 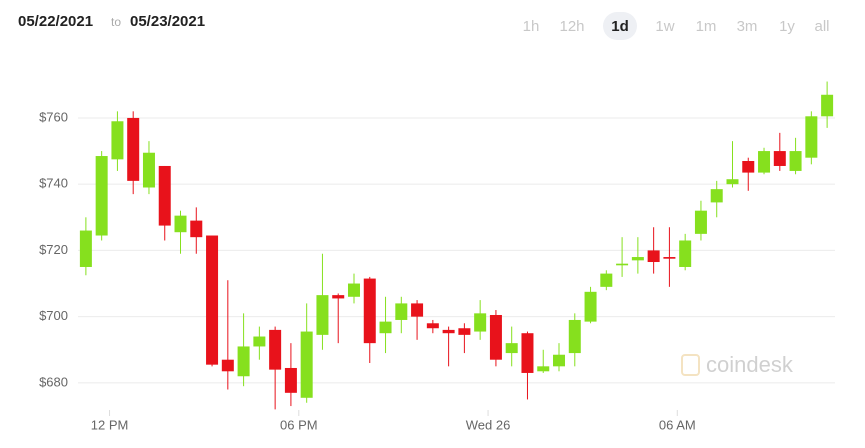 I want to click on y-tick-label: $760, so click(x=53, y=116).